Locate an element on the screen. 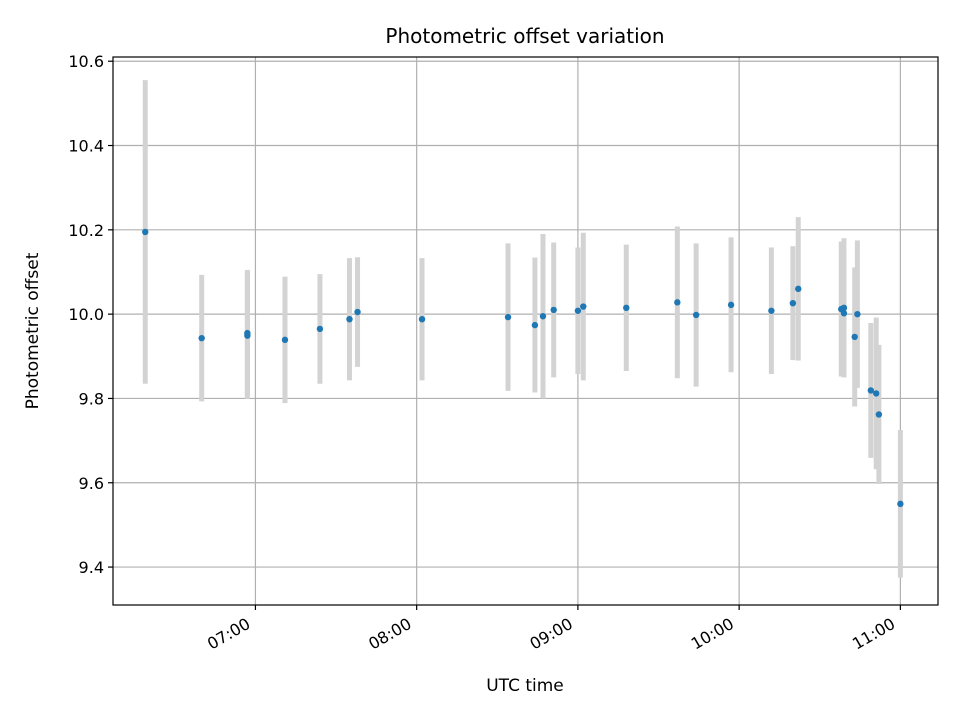 The image size is (960, 720). y-tick-label: 10.4 is located at coordinates (86, 146).